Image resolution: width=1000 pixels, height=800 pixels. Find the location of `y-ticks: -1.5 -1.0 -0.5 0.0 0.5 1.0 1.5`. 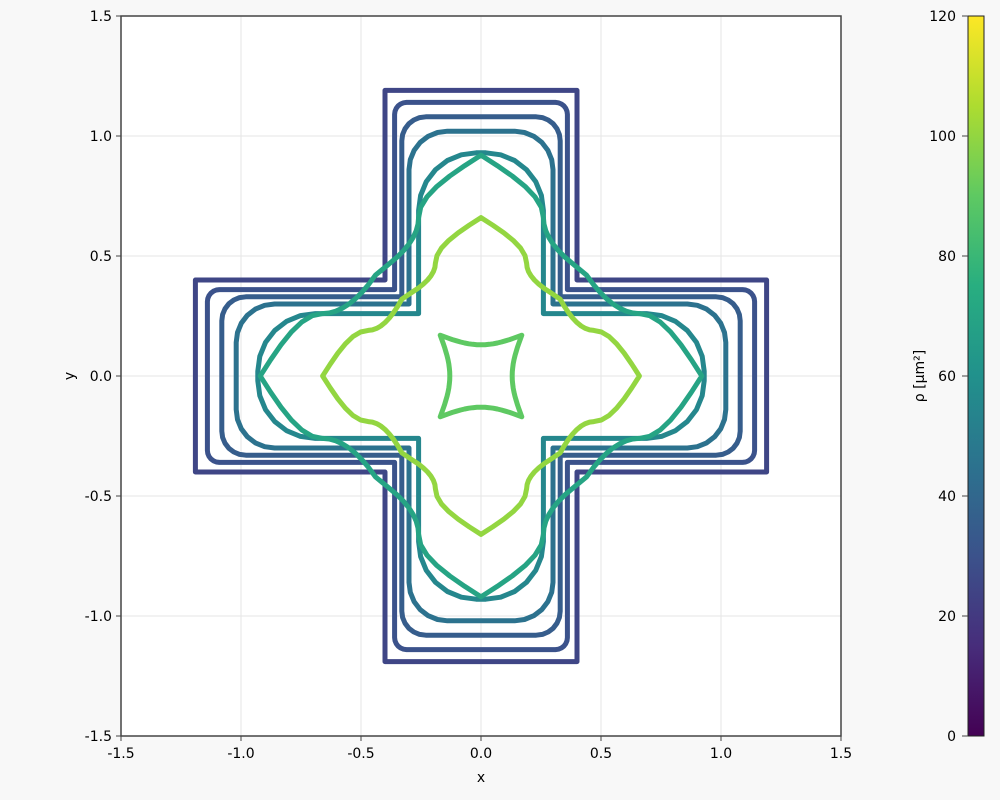

y-ticks: -1.5 -1.0 -0.5 0.0 0.5 1.0 1.5 is located at coordinates (103, 377).